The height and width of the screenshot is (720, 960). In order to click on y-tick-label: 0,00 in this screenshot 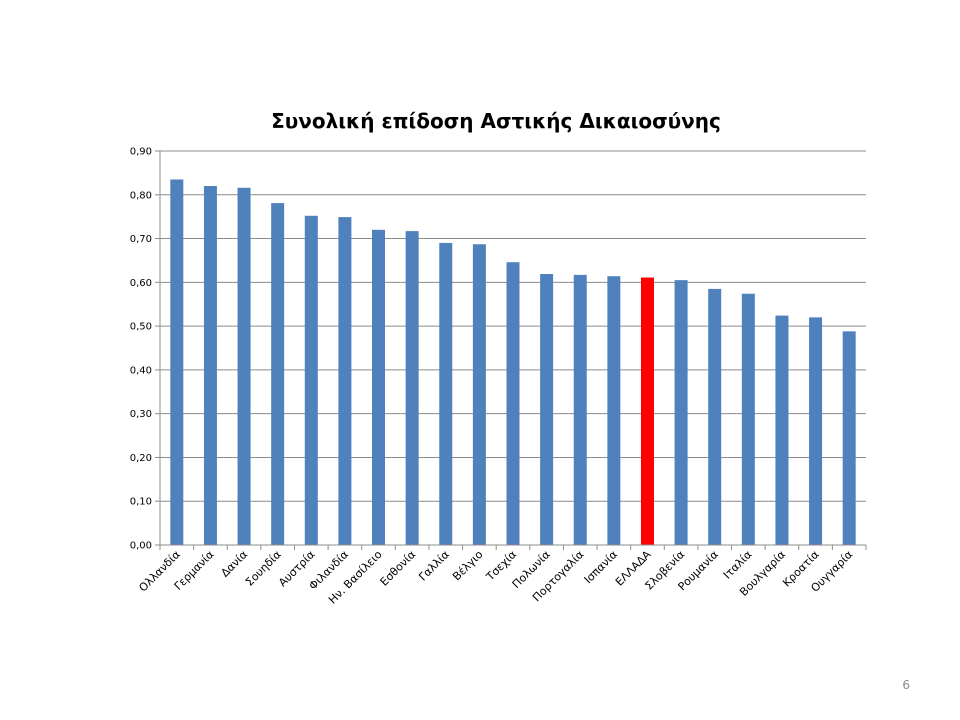, I will do `click(141, 546)`.